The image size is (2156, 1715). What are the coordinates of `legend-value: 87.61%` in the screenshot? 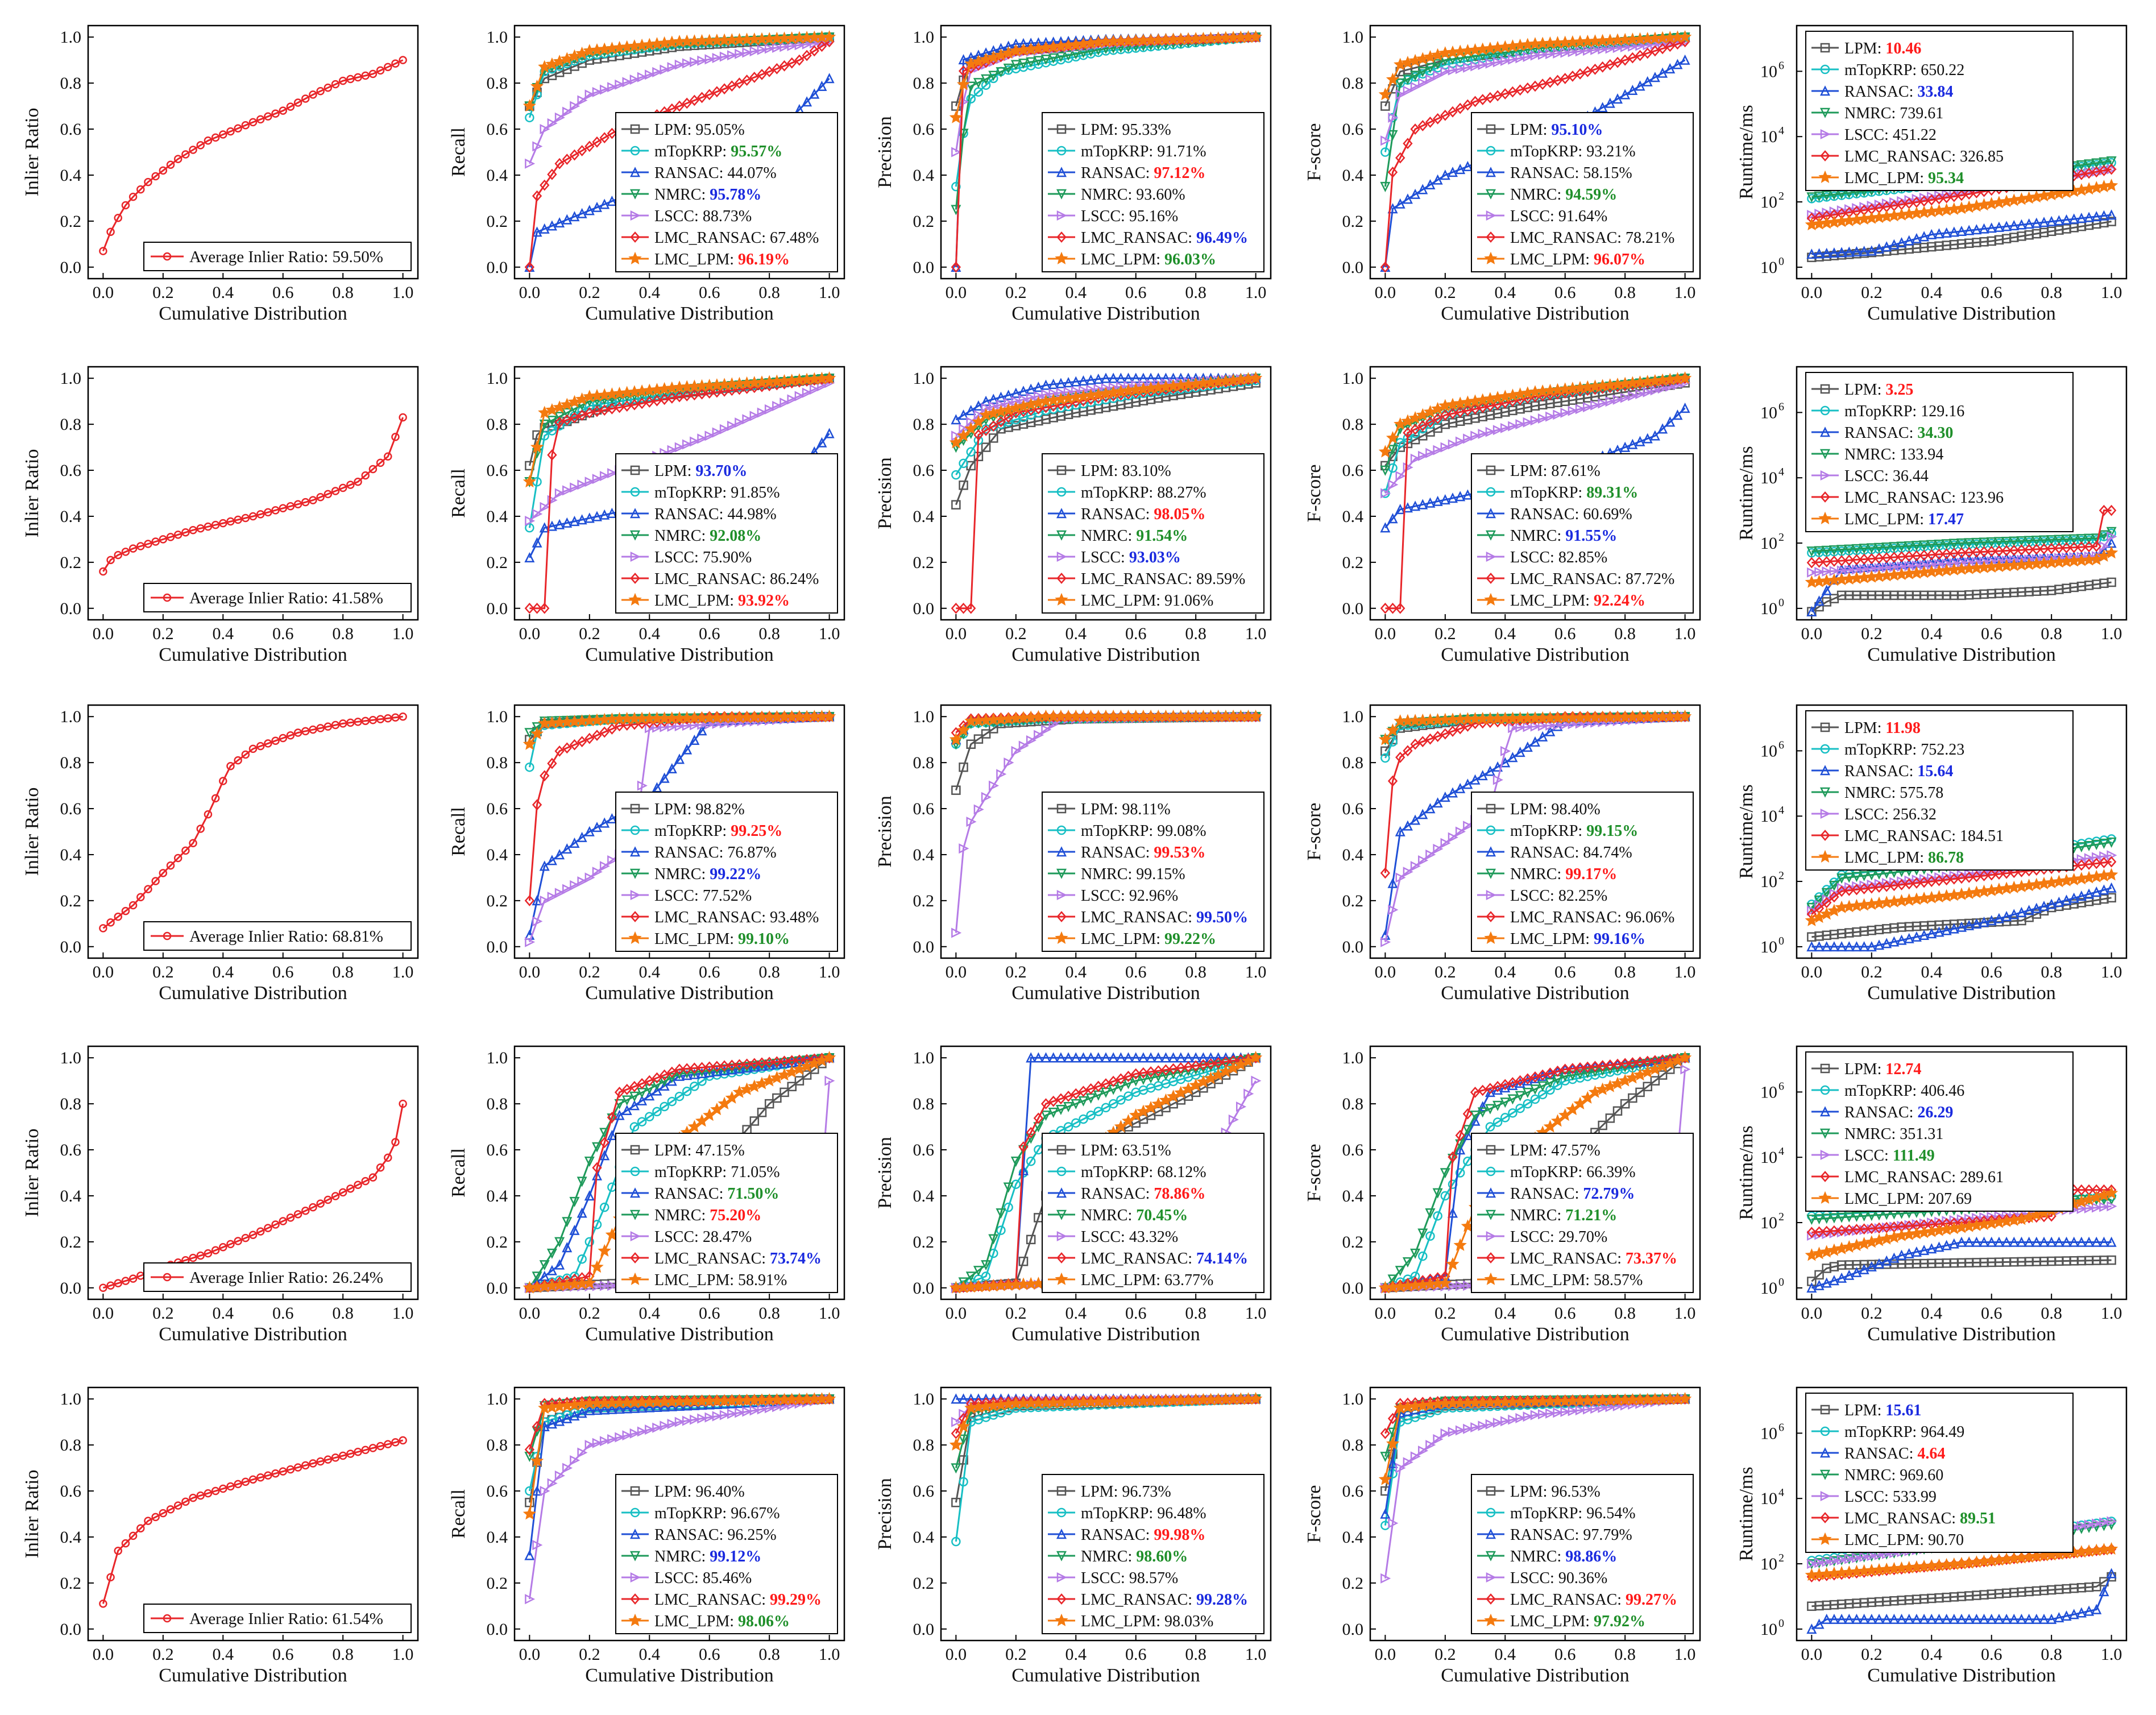 It's located at (1575, 471).